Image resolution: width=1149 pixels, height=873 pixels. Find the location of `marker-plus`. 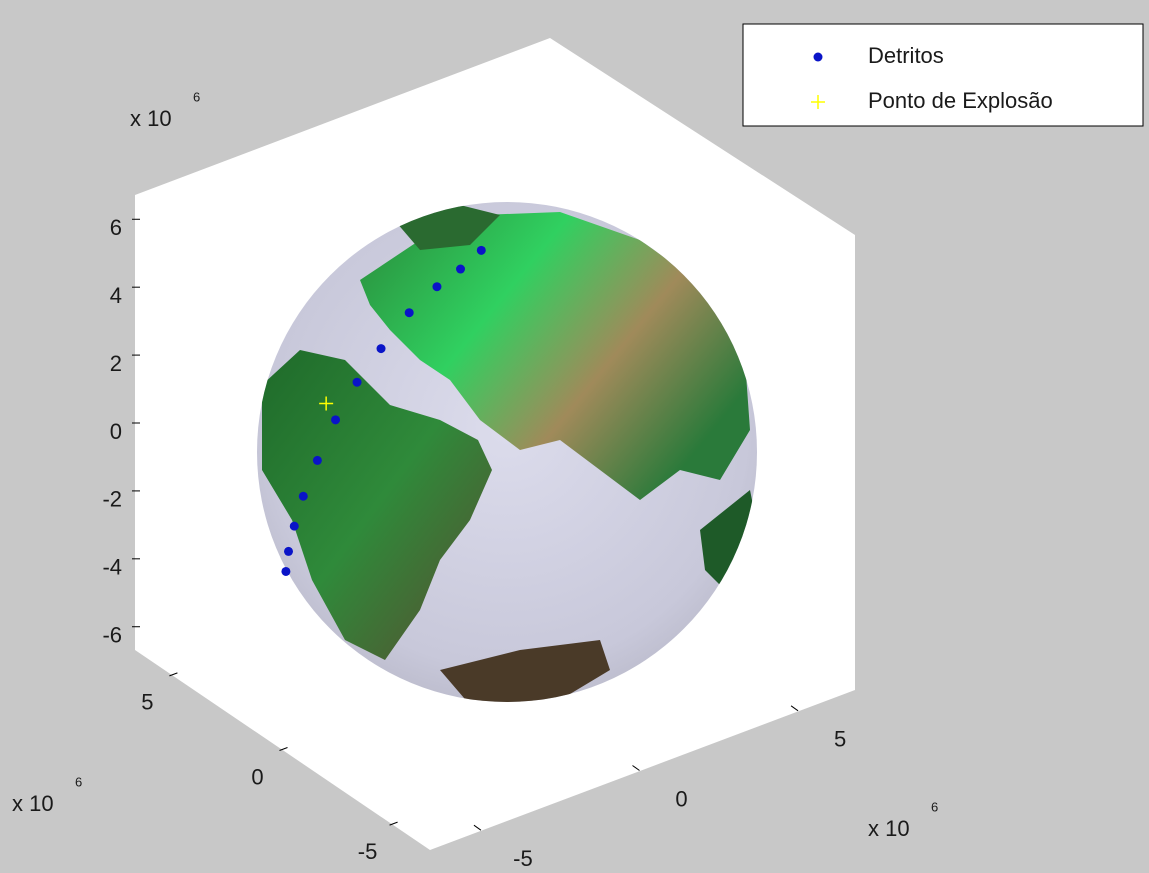

marker-plus is located at coordinates (818, 102).